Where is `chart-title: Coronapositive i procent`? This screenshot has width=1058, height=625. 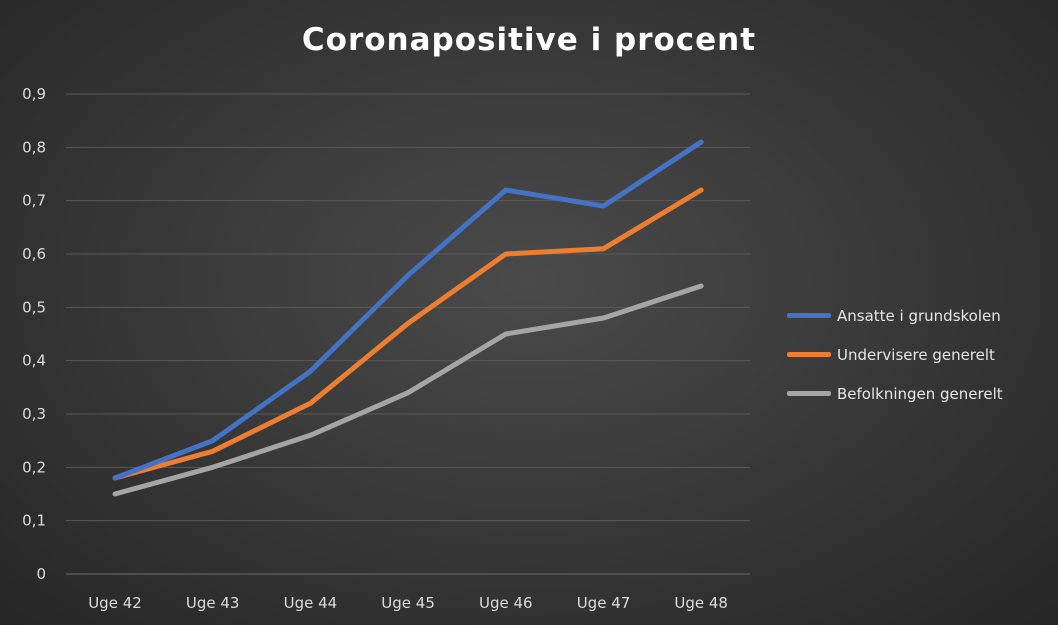 chart-title: Coronapositive i procent is located at coordinates (529, 40).